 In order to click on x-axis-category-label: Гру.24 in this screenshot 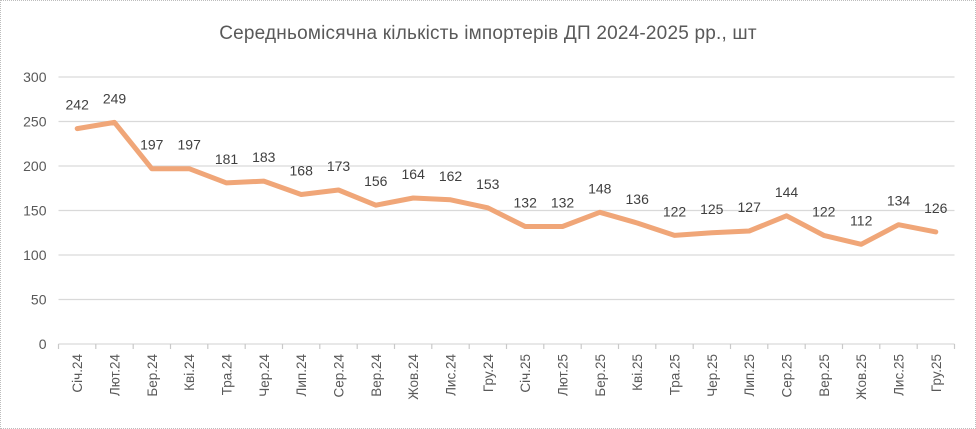, I will do `click(488, 373)`.